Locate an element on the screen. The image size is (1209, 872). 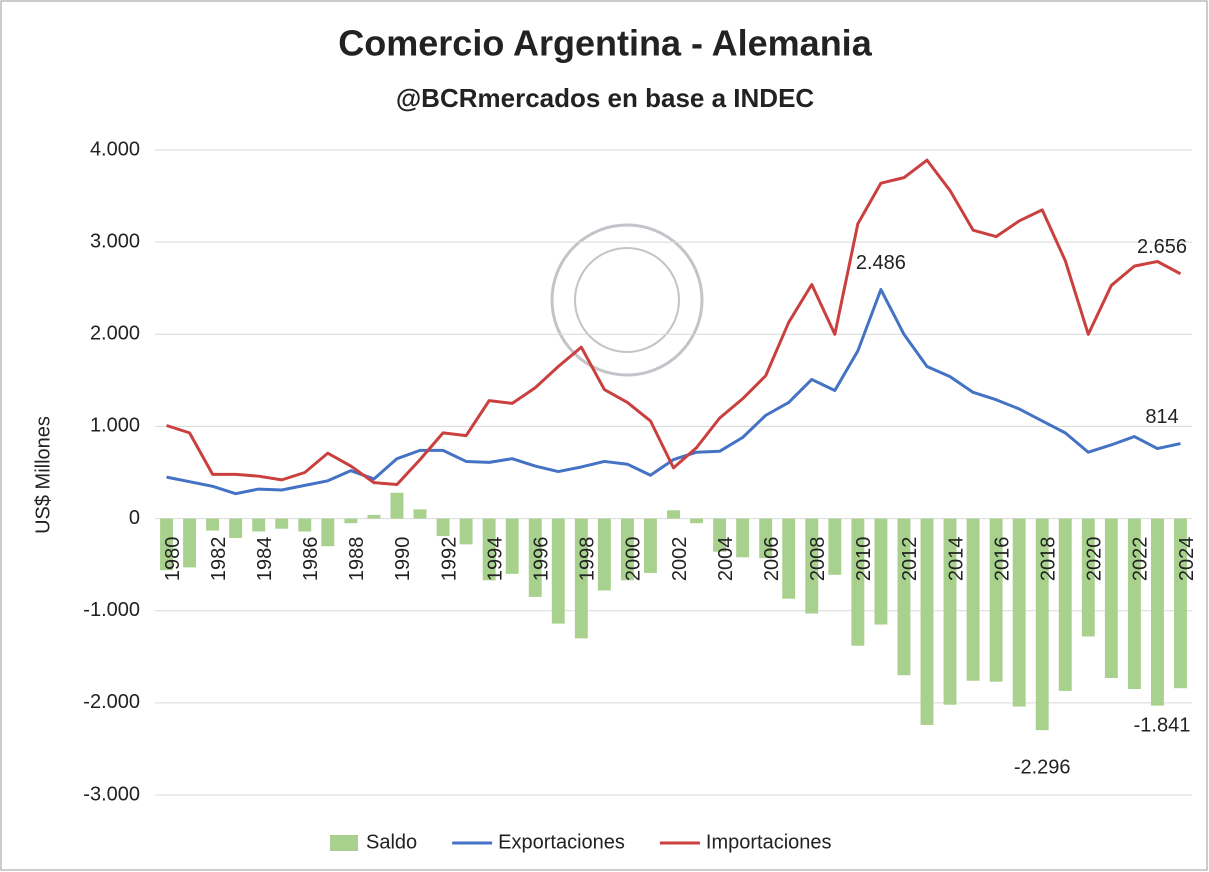
y-tick-label: -1.000 is located at coordinates (111, 610).